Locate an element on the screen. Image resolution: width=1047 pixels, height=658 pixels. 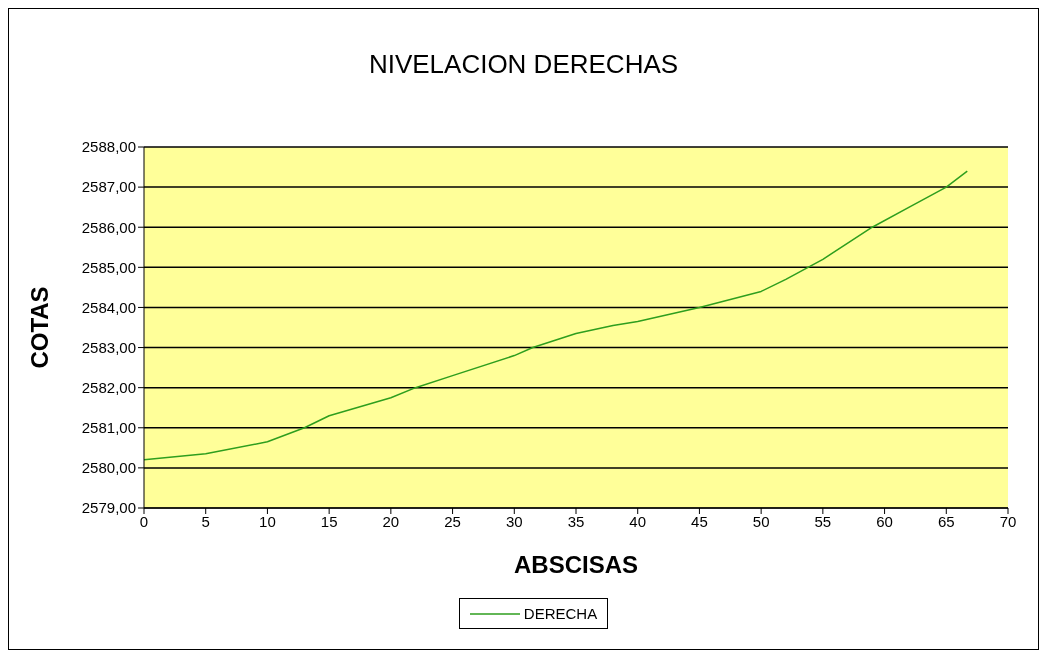
legend-label: DERECHA is located at coordinates (560, 613).